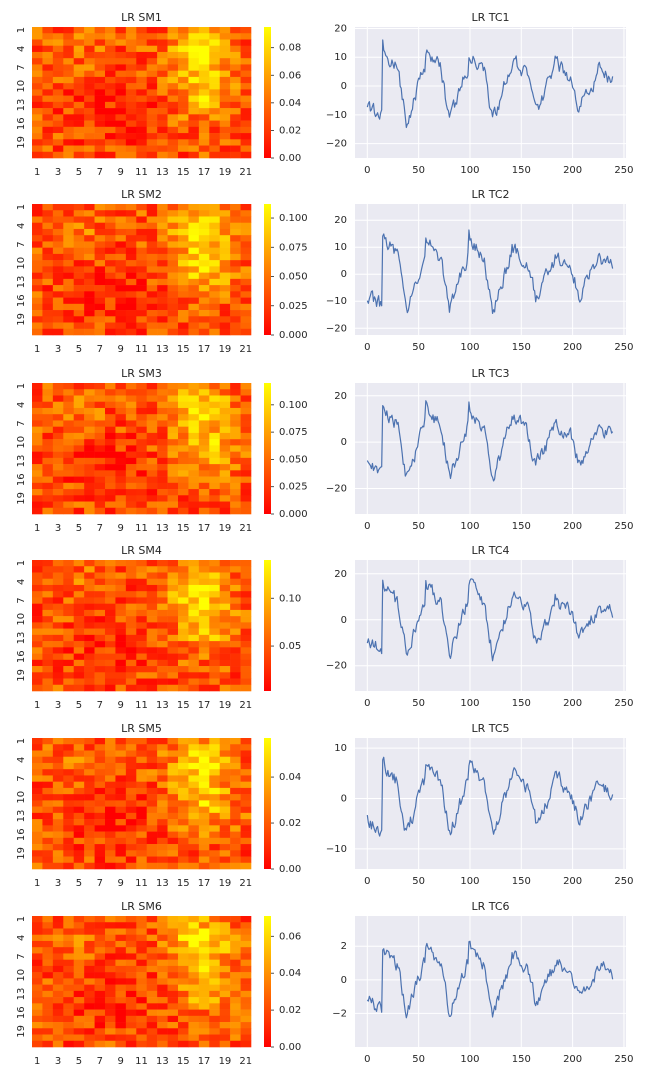 The width and height of the screenshot is (648, 1080). Describe the element at coordinates (418, 1059) in the screenshot. I see `x-tick-label: 50` at that location.